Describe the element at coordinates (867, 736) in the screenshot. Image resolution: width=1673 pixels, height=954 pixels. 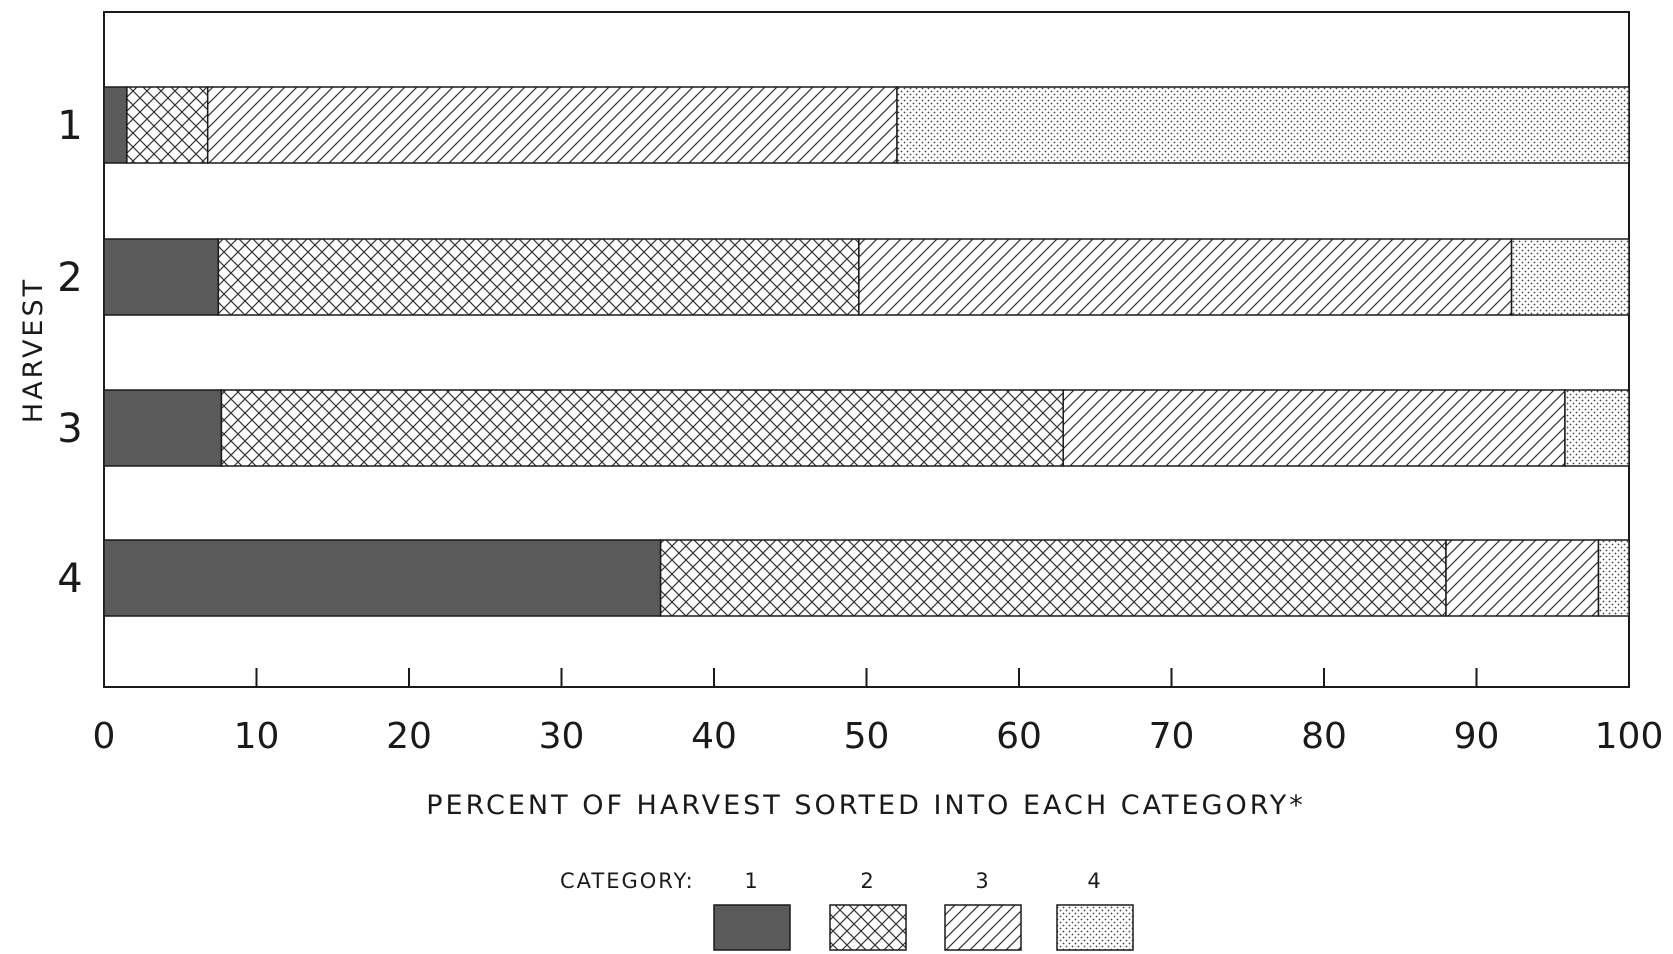
I see `x-tick-label-50: 50` at that location.